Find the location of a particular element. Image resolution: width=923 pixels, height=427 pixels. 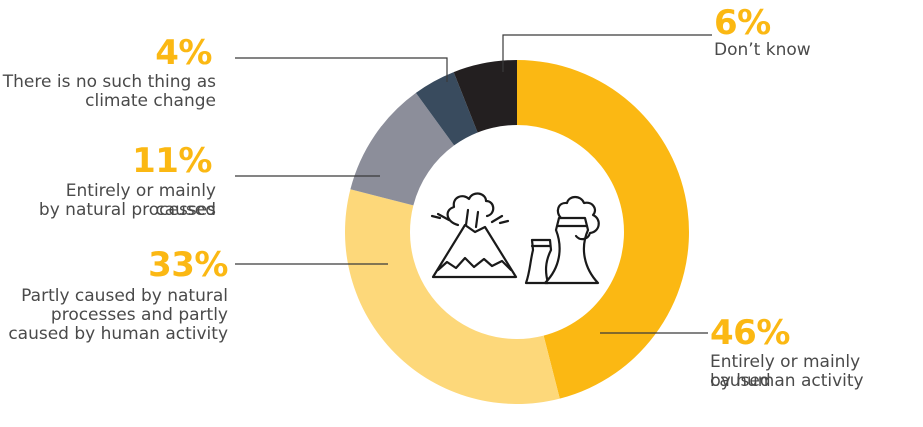

dont-know-label: Don’t know is located at coordinates (762, 50).